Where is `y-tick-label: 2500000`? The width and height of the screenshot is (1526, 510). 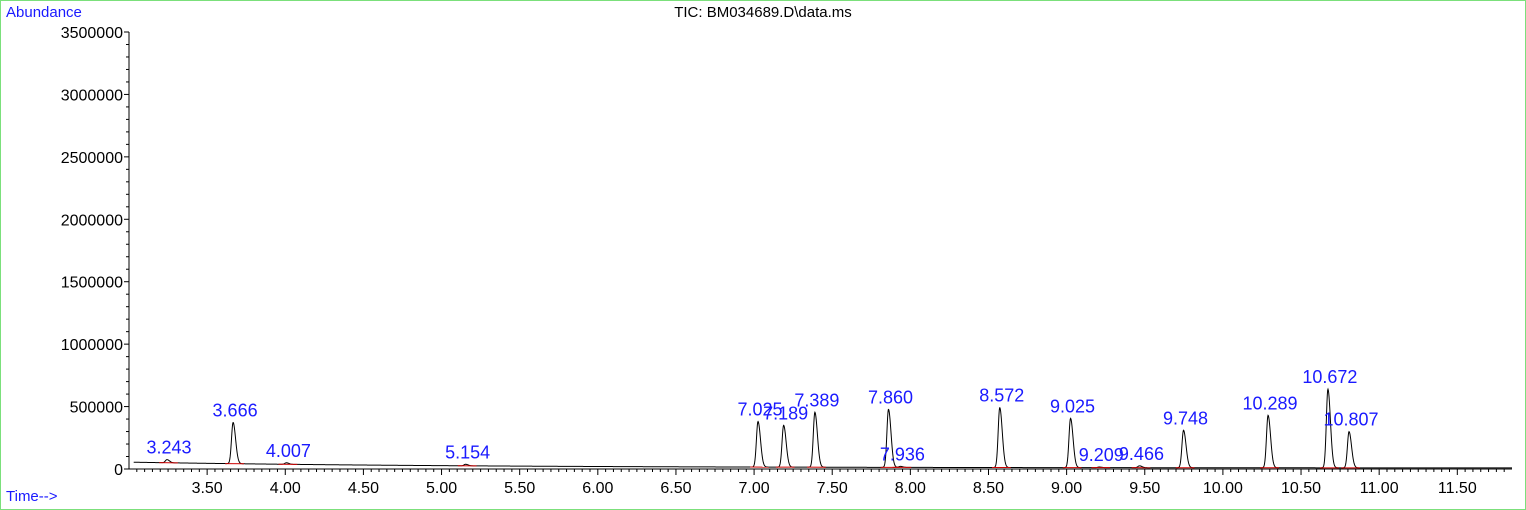
y-tick-label: 2500000 is located at coordinates (92, 158).